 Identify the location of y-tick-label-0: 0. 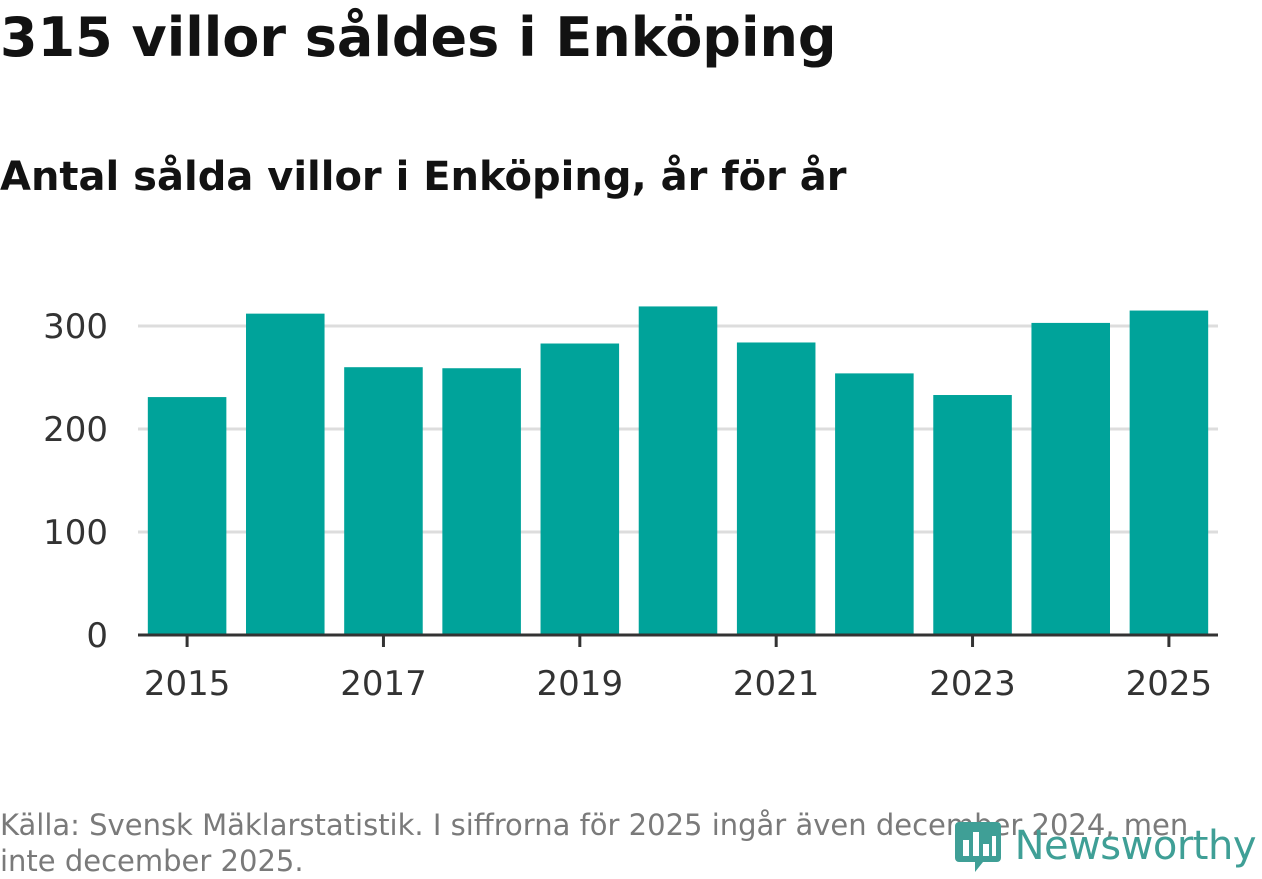
(97, 636).